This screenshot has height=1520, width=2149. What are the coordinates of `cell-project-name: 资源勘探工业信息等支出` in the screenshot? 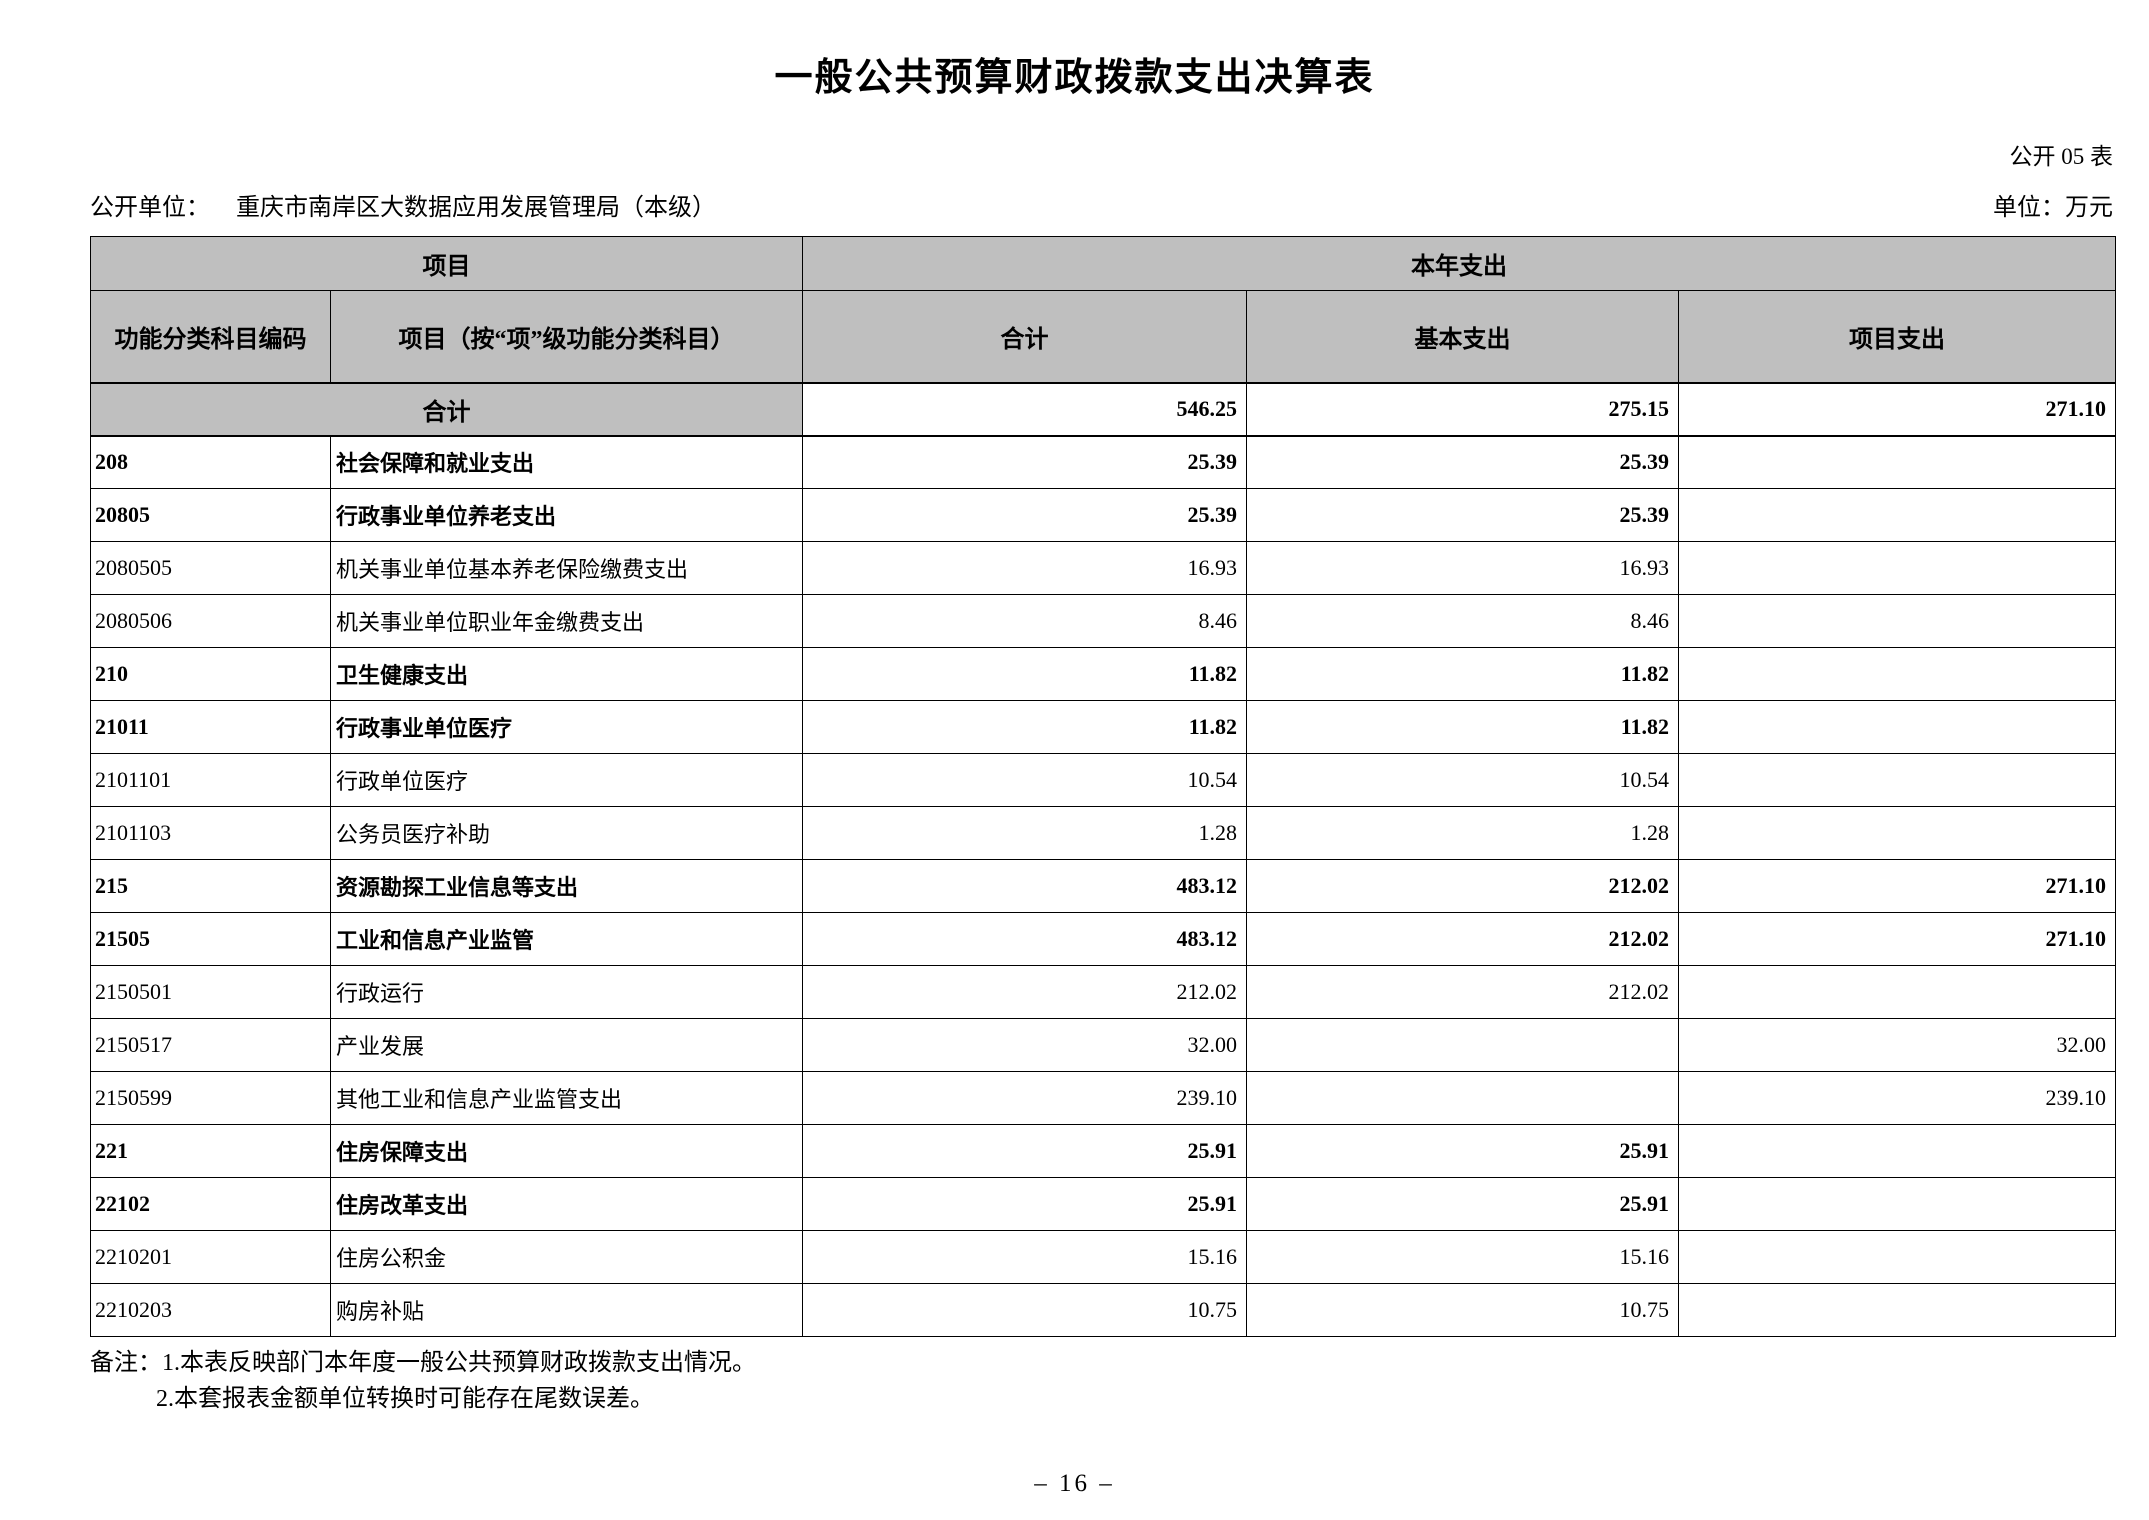 It's located at (566, 886).